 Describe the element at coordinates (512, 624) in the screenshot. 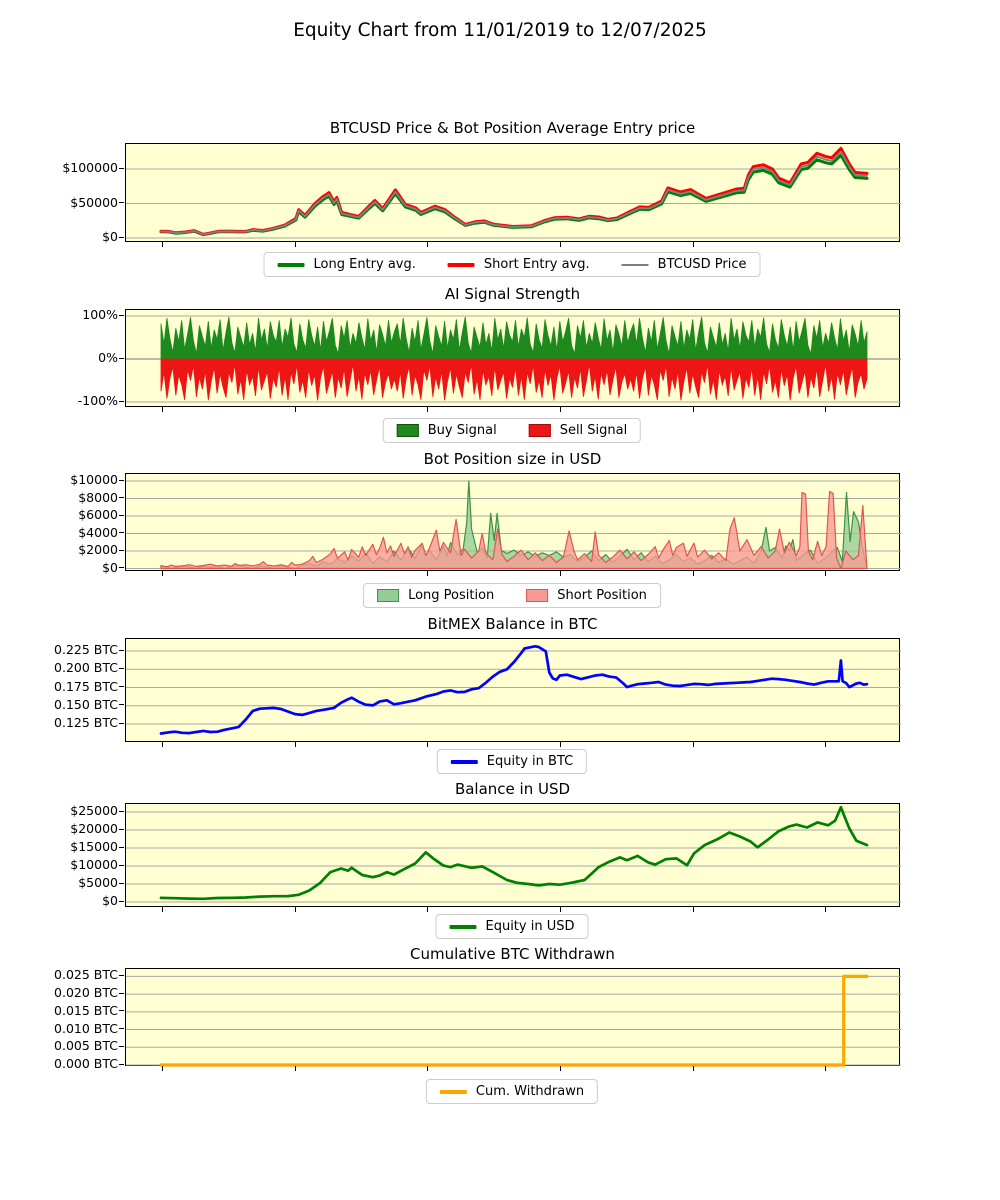

I see `subplot-title-btc: BitMEX Balance in BTC` at that location.